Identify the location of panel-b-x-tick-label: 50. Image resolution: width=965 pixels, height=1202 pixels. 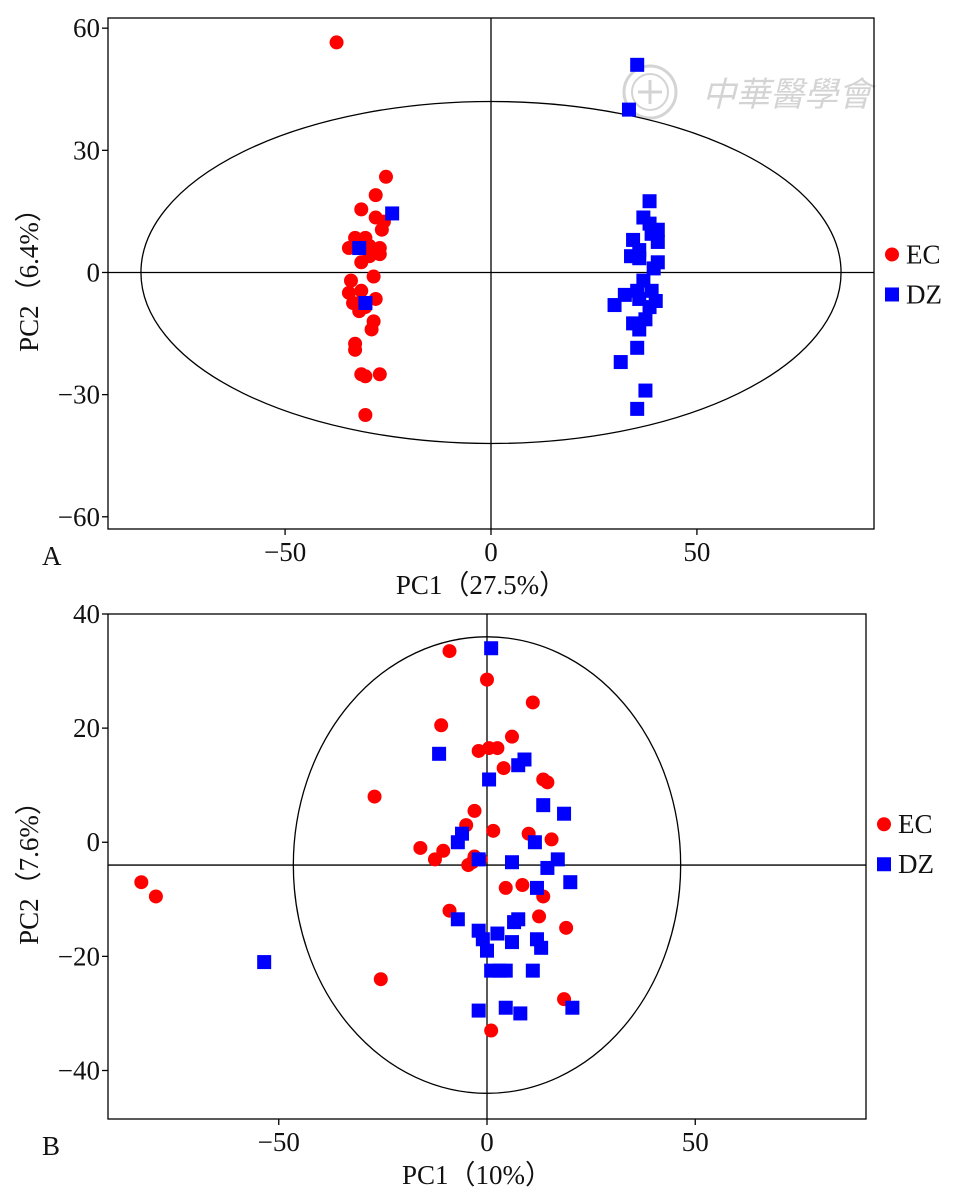
(695, 1142).